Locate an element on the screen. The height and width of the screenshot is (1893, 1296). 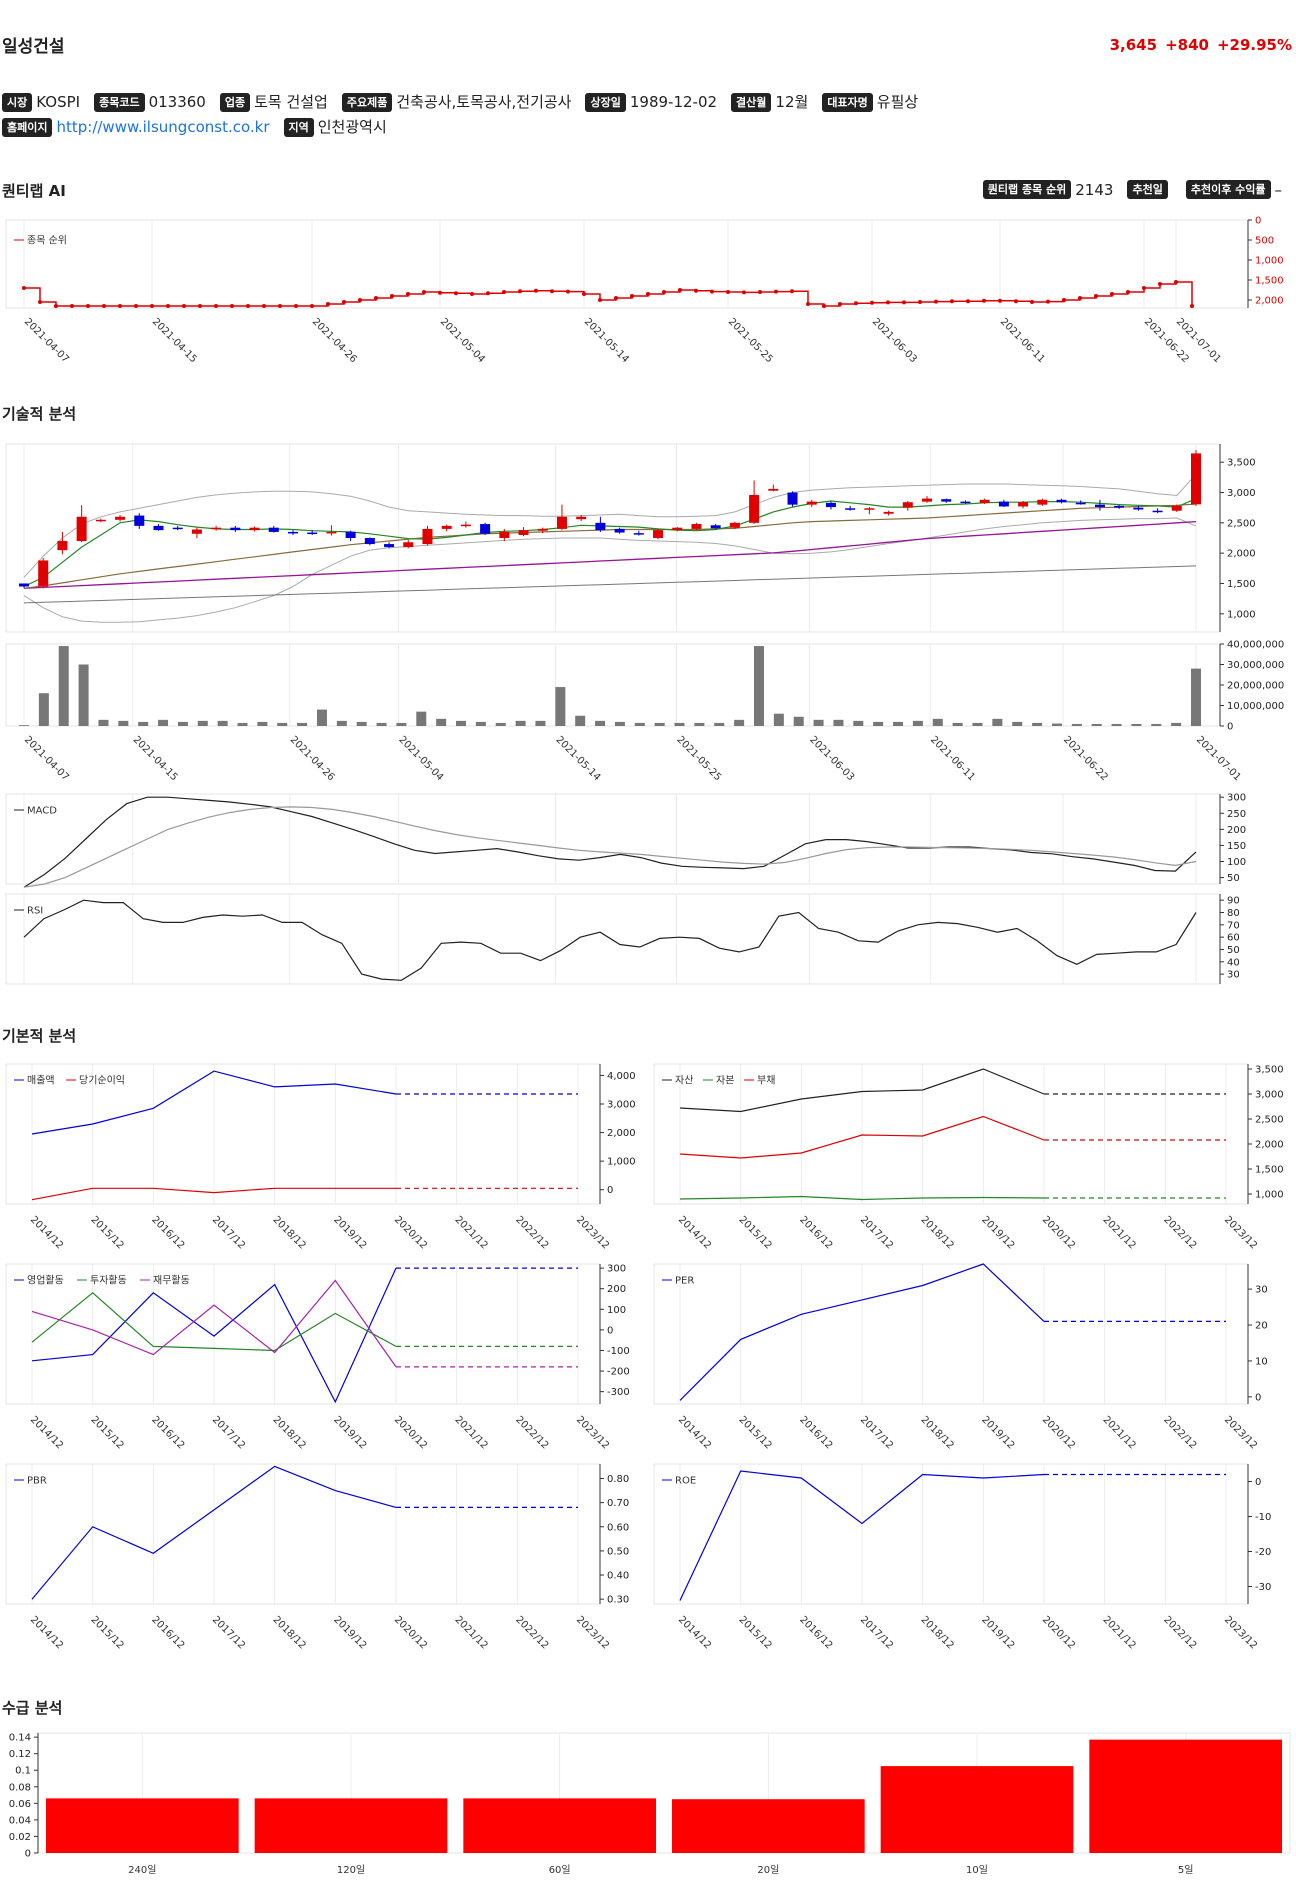
market-tag: 시장 is located at coordinates (17, 102).